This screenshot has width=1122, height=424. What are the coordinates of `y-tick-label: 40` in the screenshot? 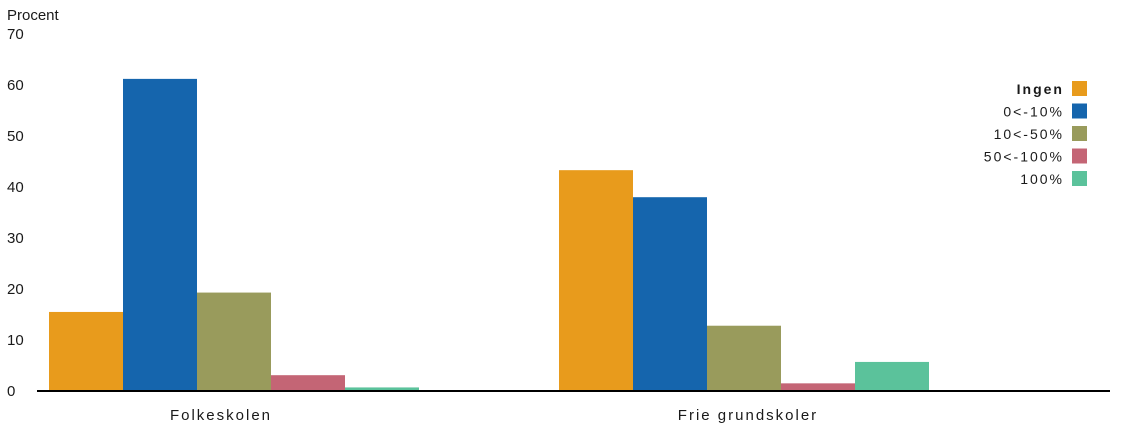 It's located at (15, 187).